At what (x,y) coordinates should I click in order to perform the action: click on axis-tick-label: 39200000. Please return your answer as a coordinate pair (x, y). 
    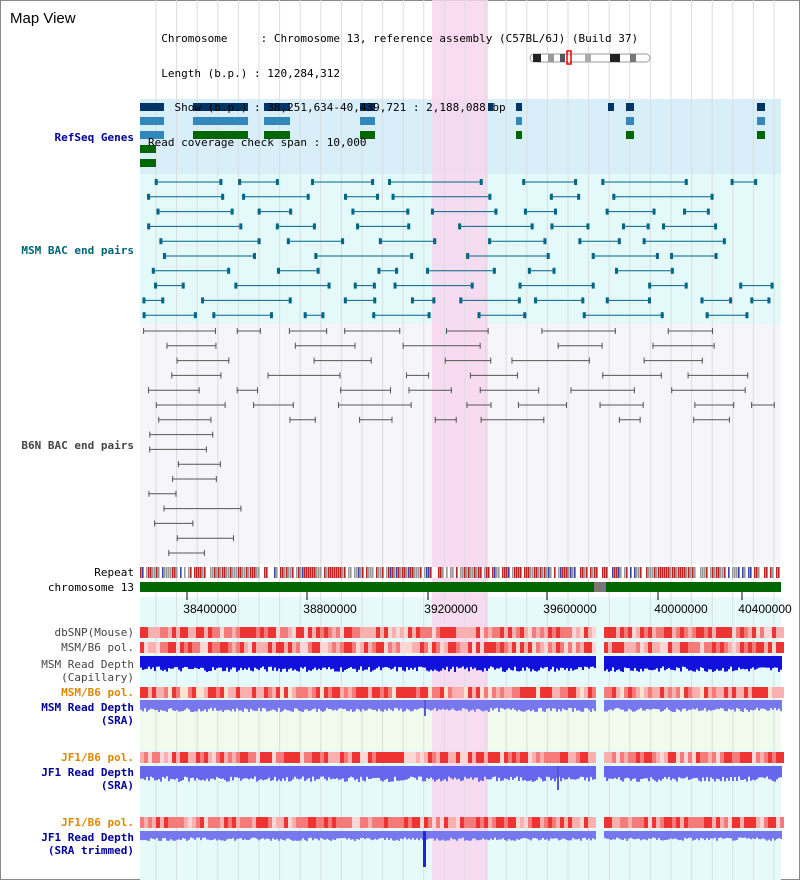
    Looking at the image, I should click on (451, 609).